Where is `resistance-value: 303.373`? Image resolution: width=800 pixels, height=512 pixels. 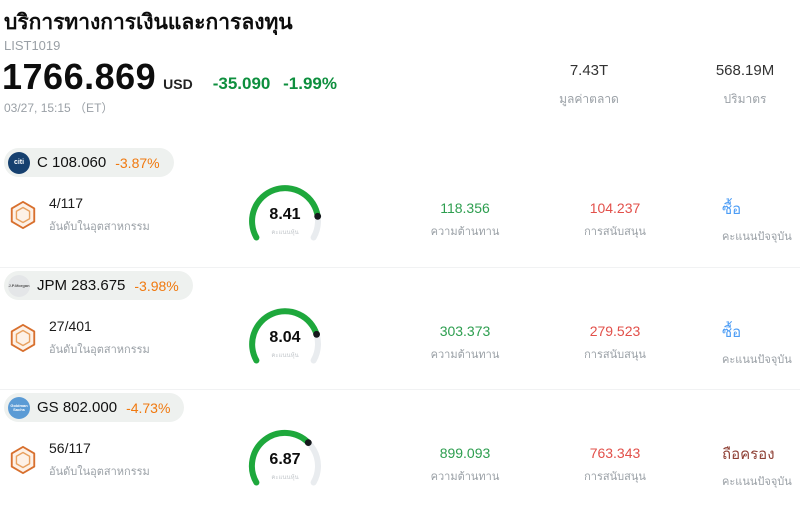
resistance-value: 303.373 is located at coordinates (465, 331).